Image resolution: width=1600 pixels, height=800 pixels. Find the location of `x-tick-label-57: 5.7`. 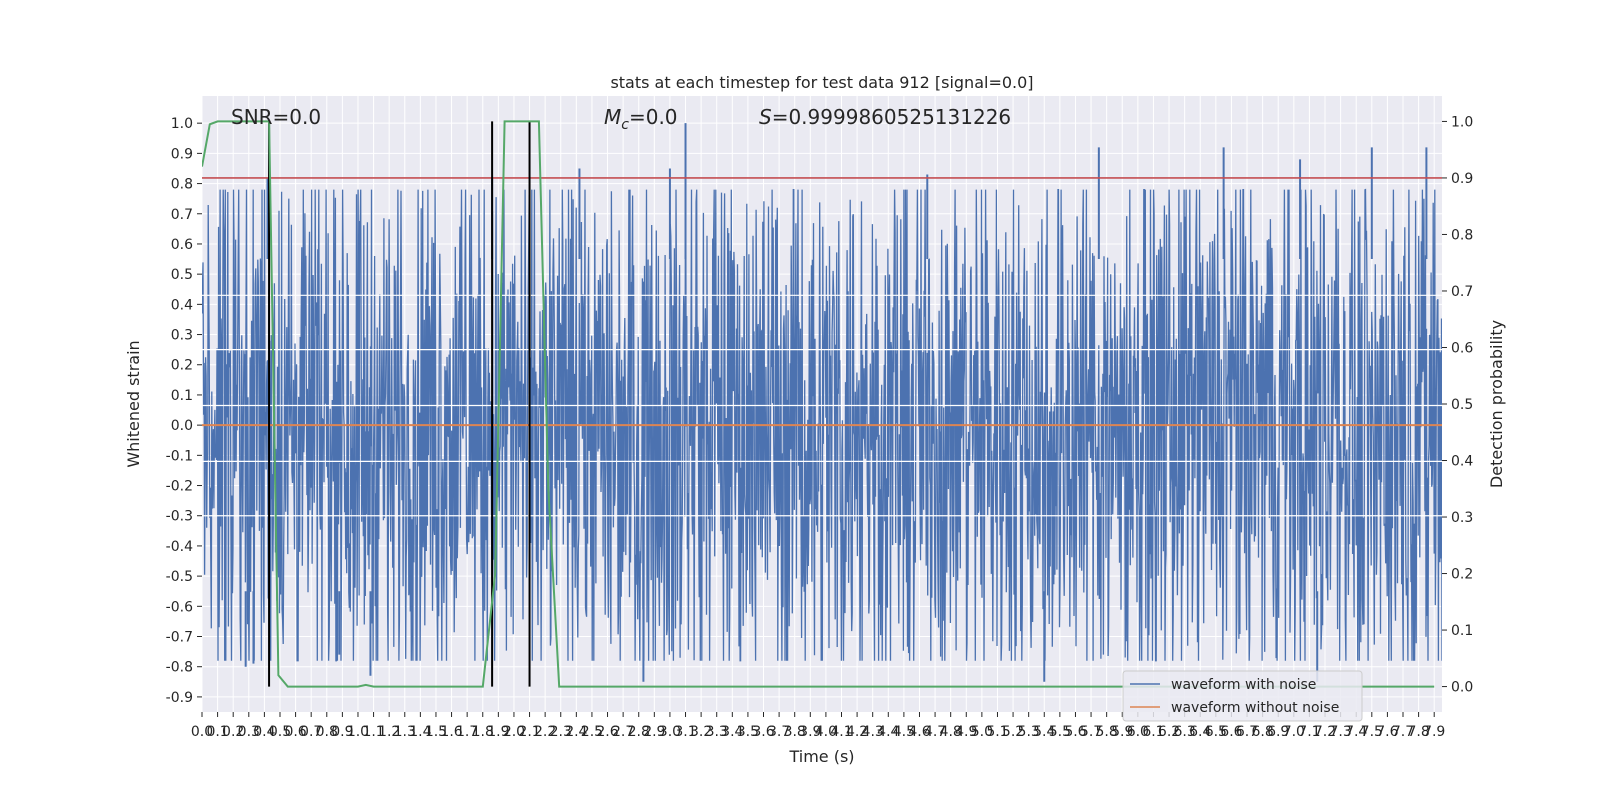

x-tick-label-57: 5.7 is located at coordinates (1091, 732).